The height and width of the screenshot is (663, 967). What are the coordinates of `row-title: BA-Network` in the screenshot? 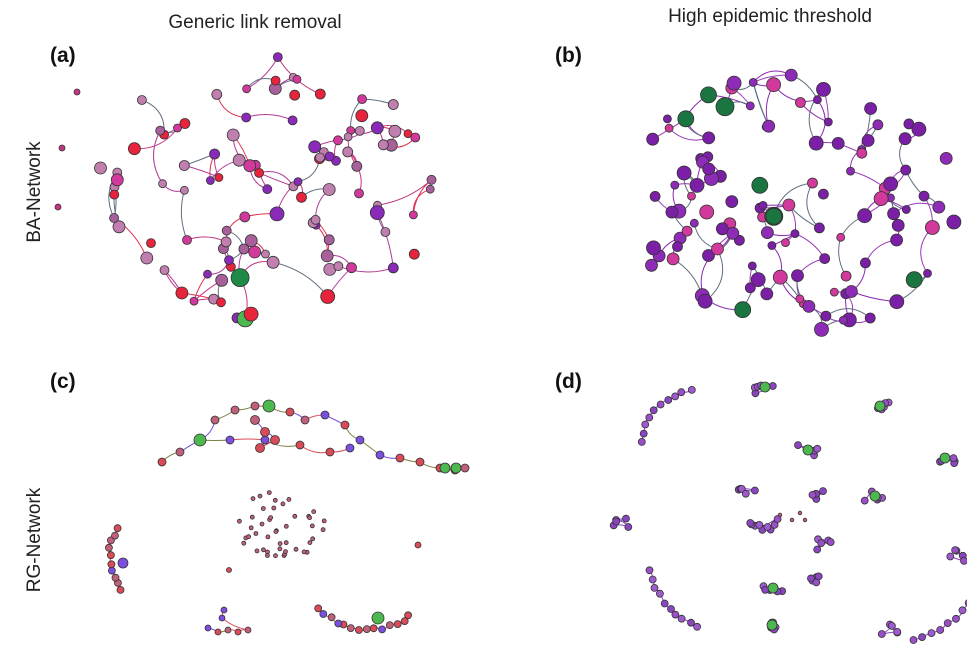 It's located at (34, 192).